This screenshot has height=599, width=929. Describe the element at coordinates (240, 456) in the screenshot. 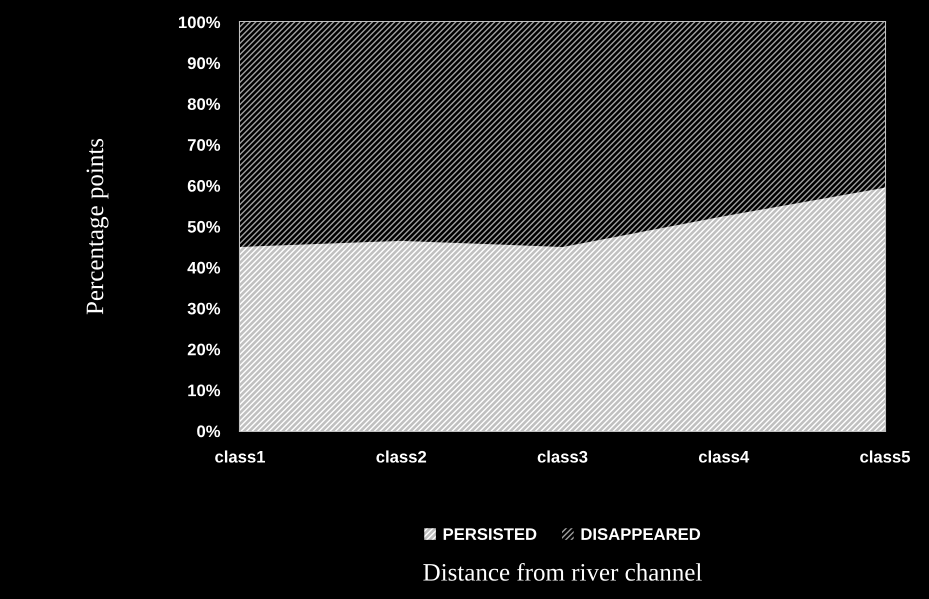

I see `x-tick-label: class1` at that location.